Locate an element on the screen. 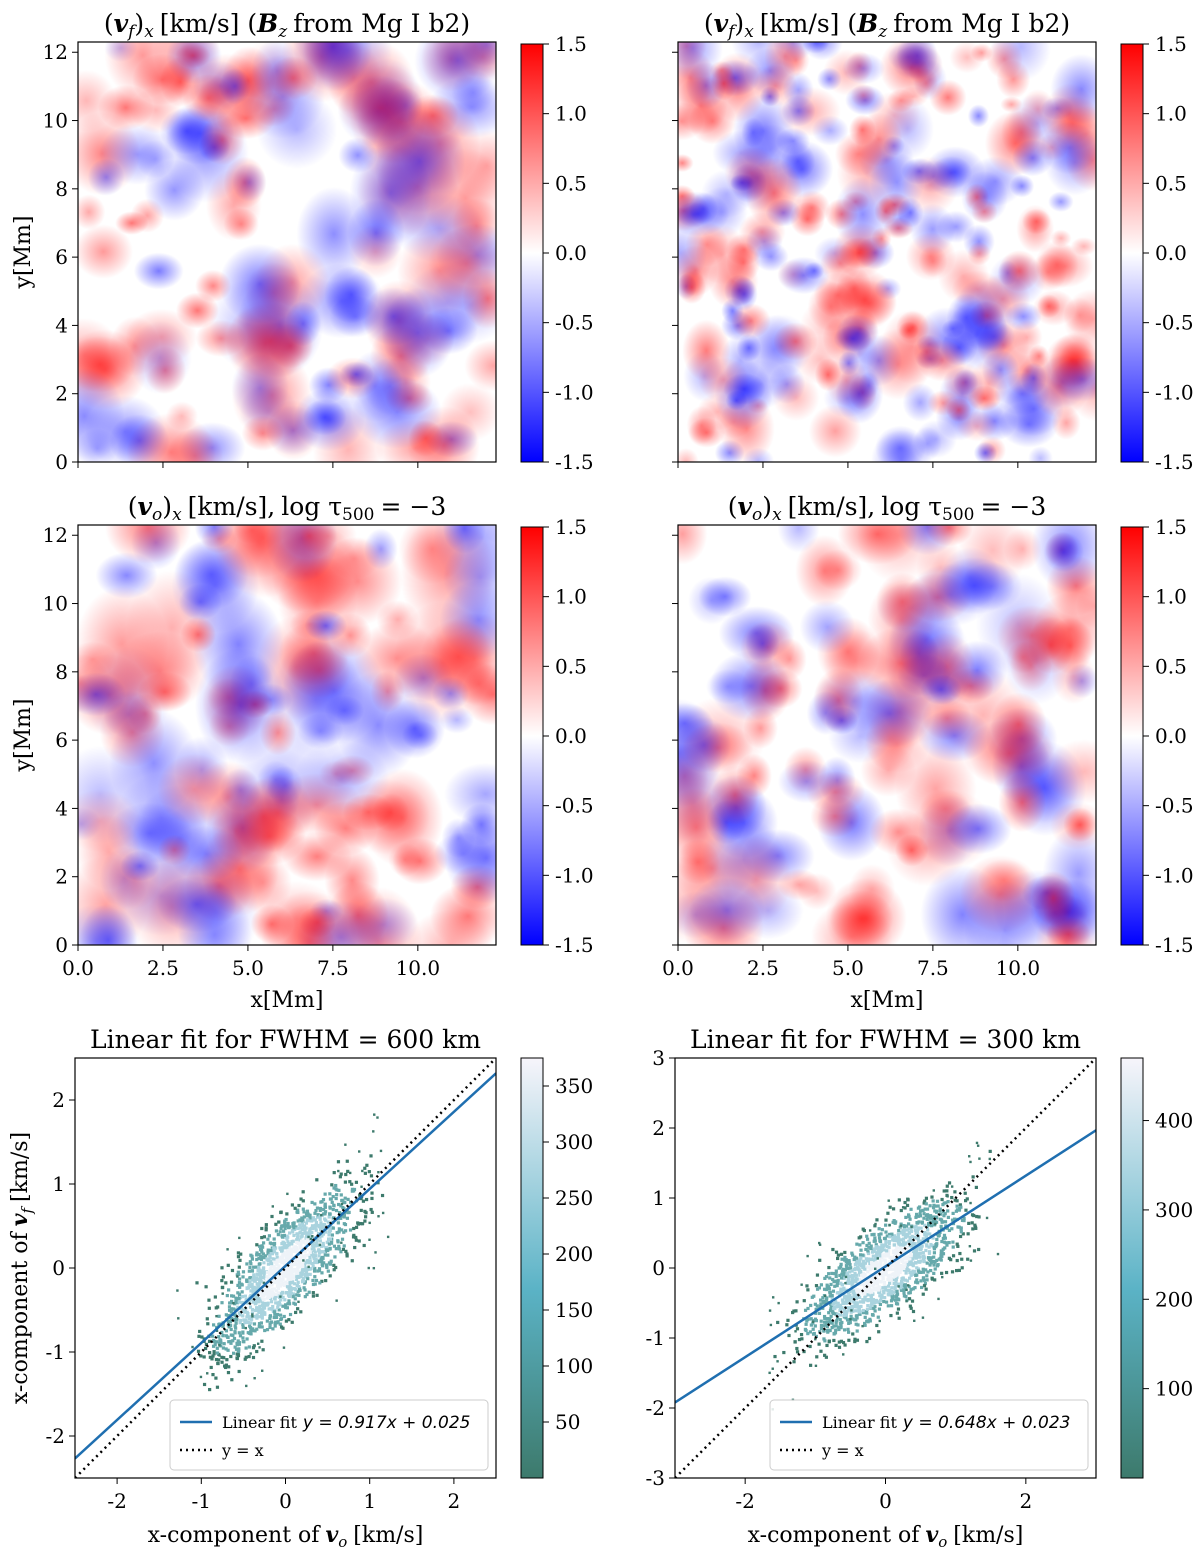 The image size is (1200, 1554). colorbar-tick-label: 200 is located at coordinates (1174, 1299).